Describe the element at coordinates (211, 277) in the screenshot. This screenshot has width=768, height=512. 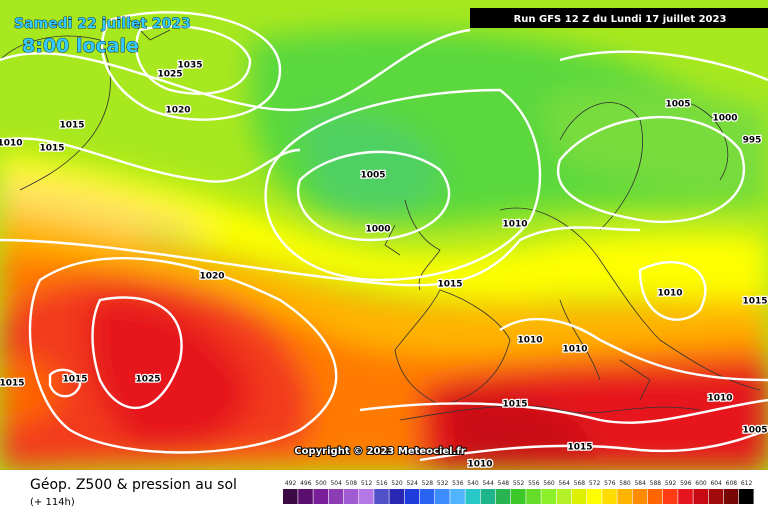
I see `isobar-label: 1020` at that location.